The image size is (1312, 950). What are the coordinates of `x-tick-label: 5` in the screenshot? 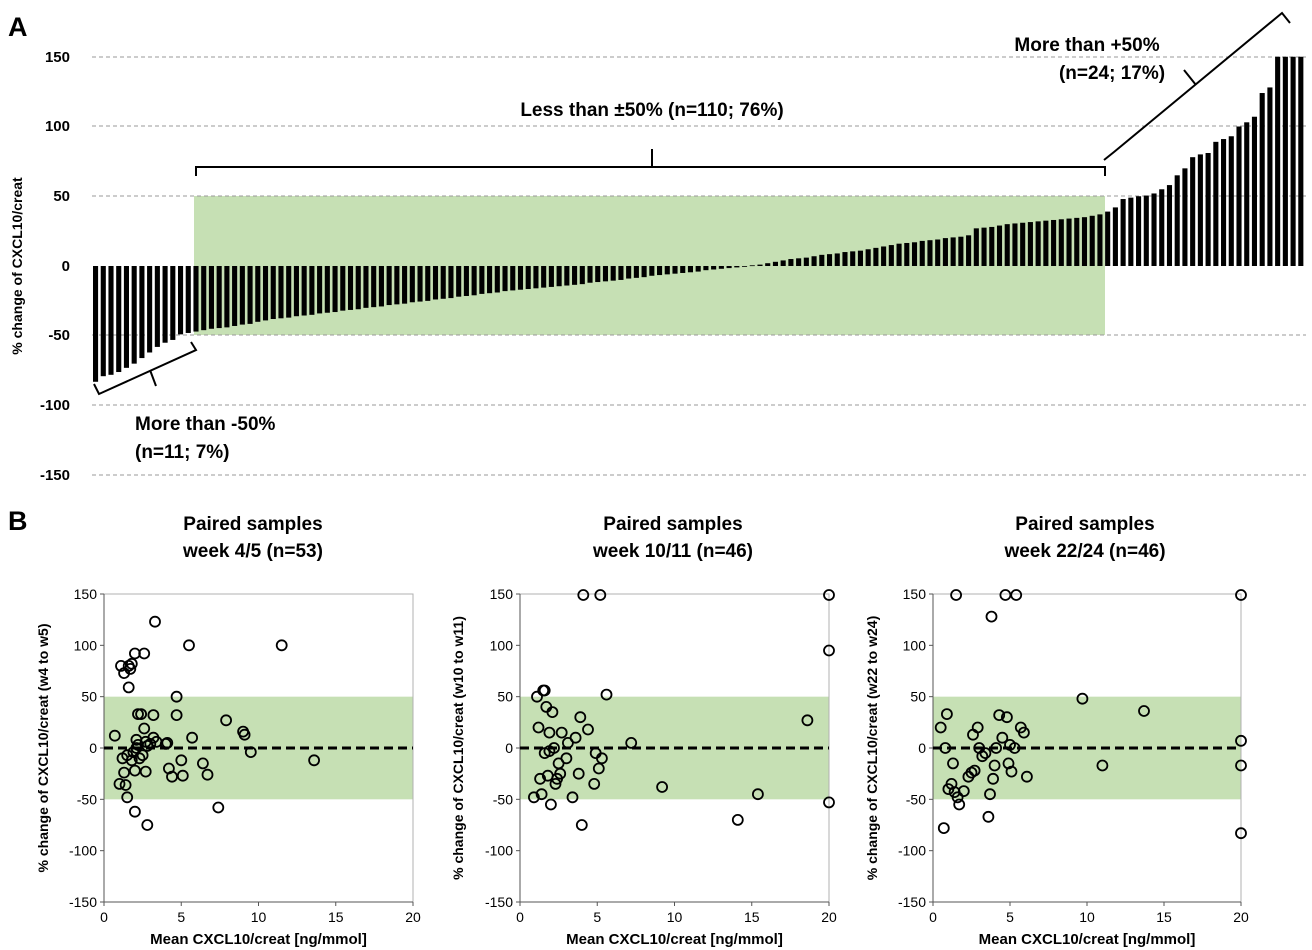 It's located at (597, 917).